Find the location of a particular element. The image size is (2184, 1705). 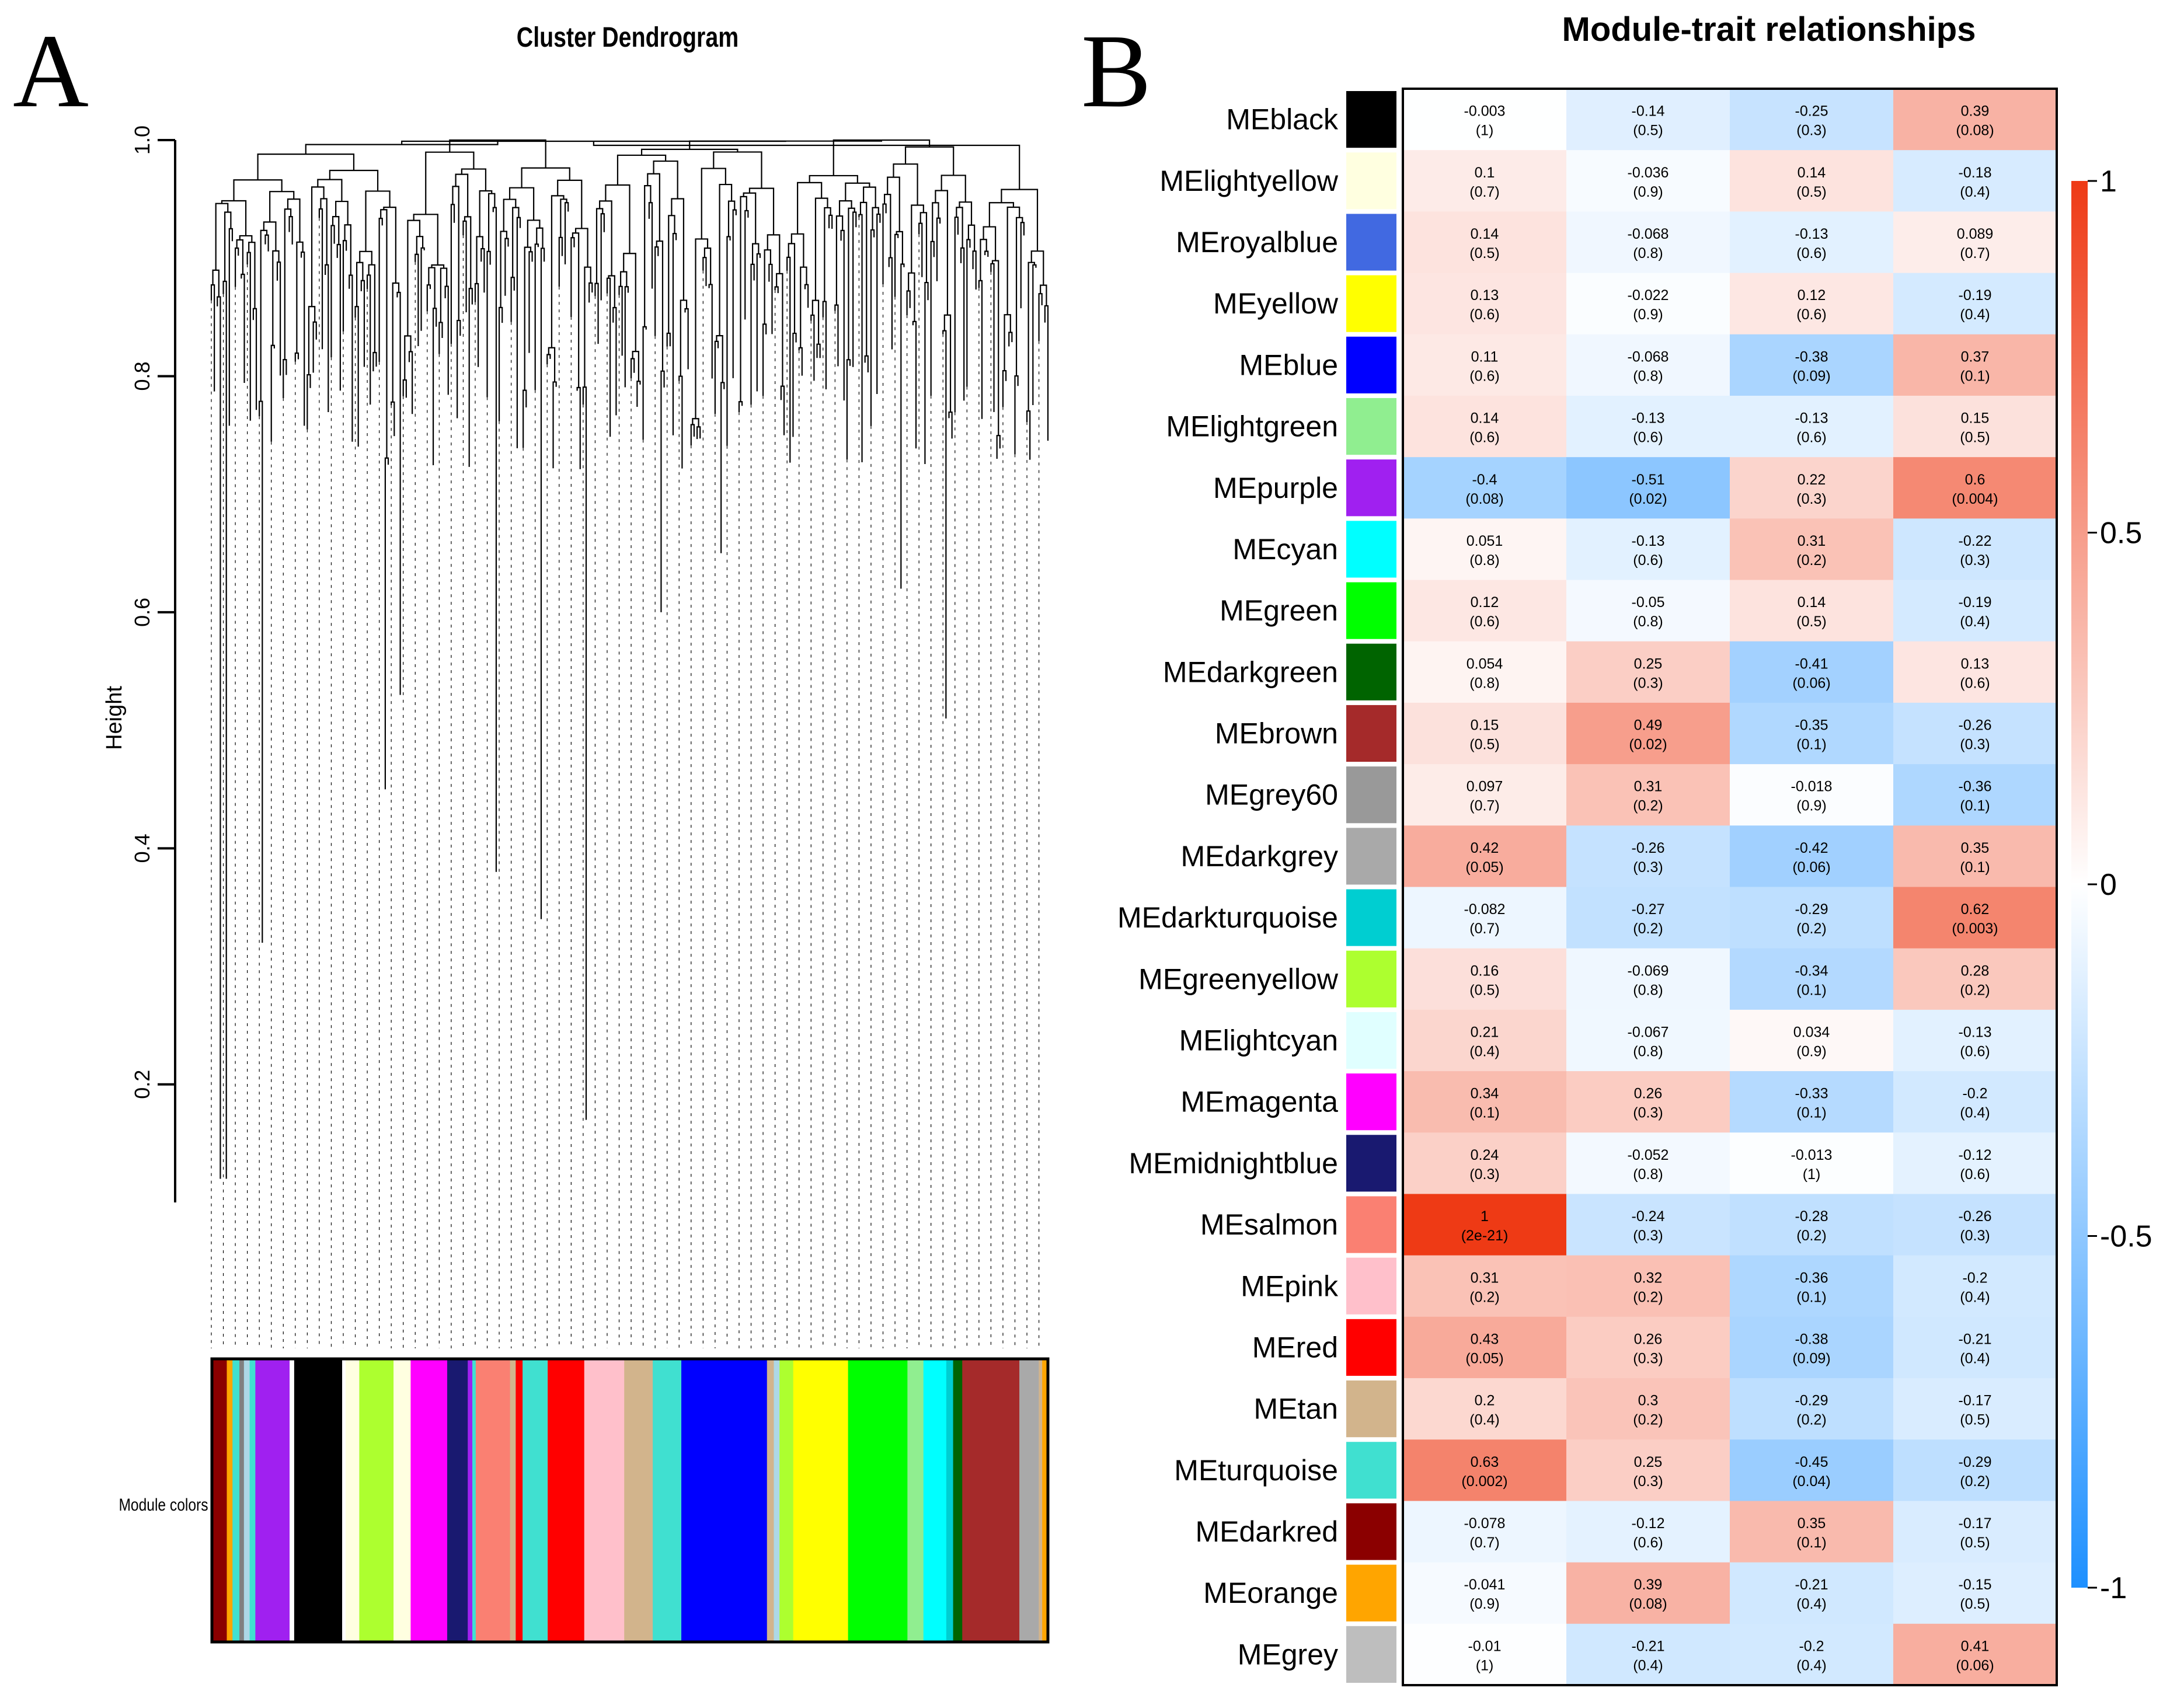

module-row-label: MEblack is located at coordinates (1282, 119).